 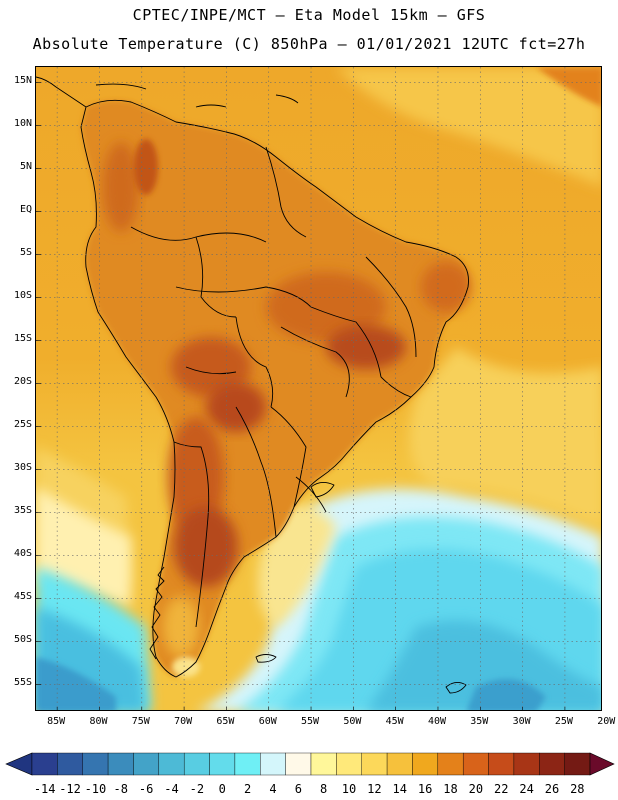 I want to click on latitude-label: 55S, so click(x=22, y=683).